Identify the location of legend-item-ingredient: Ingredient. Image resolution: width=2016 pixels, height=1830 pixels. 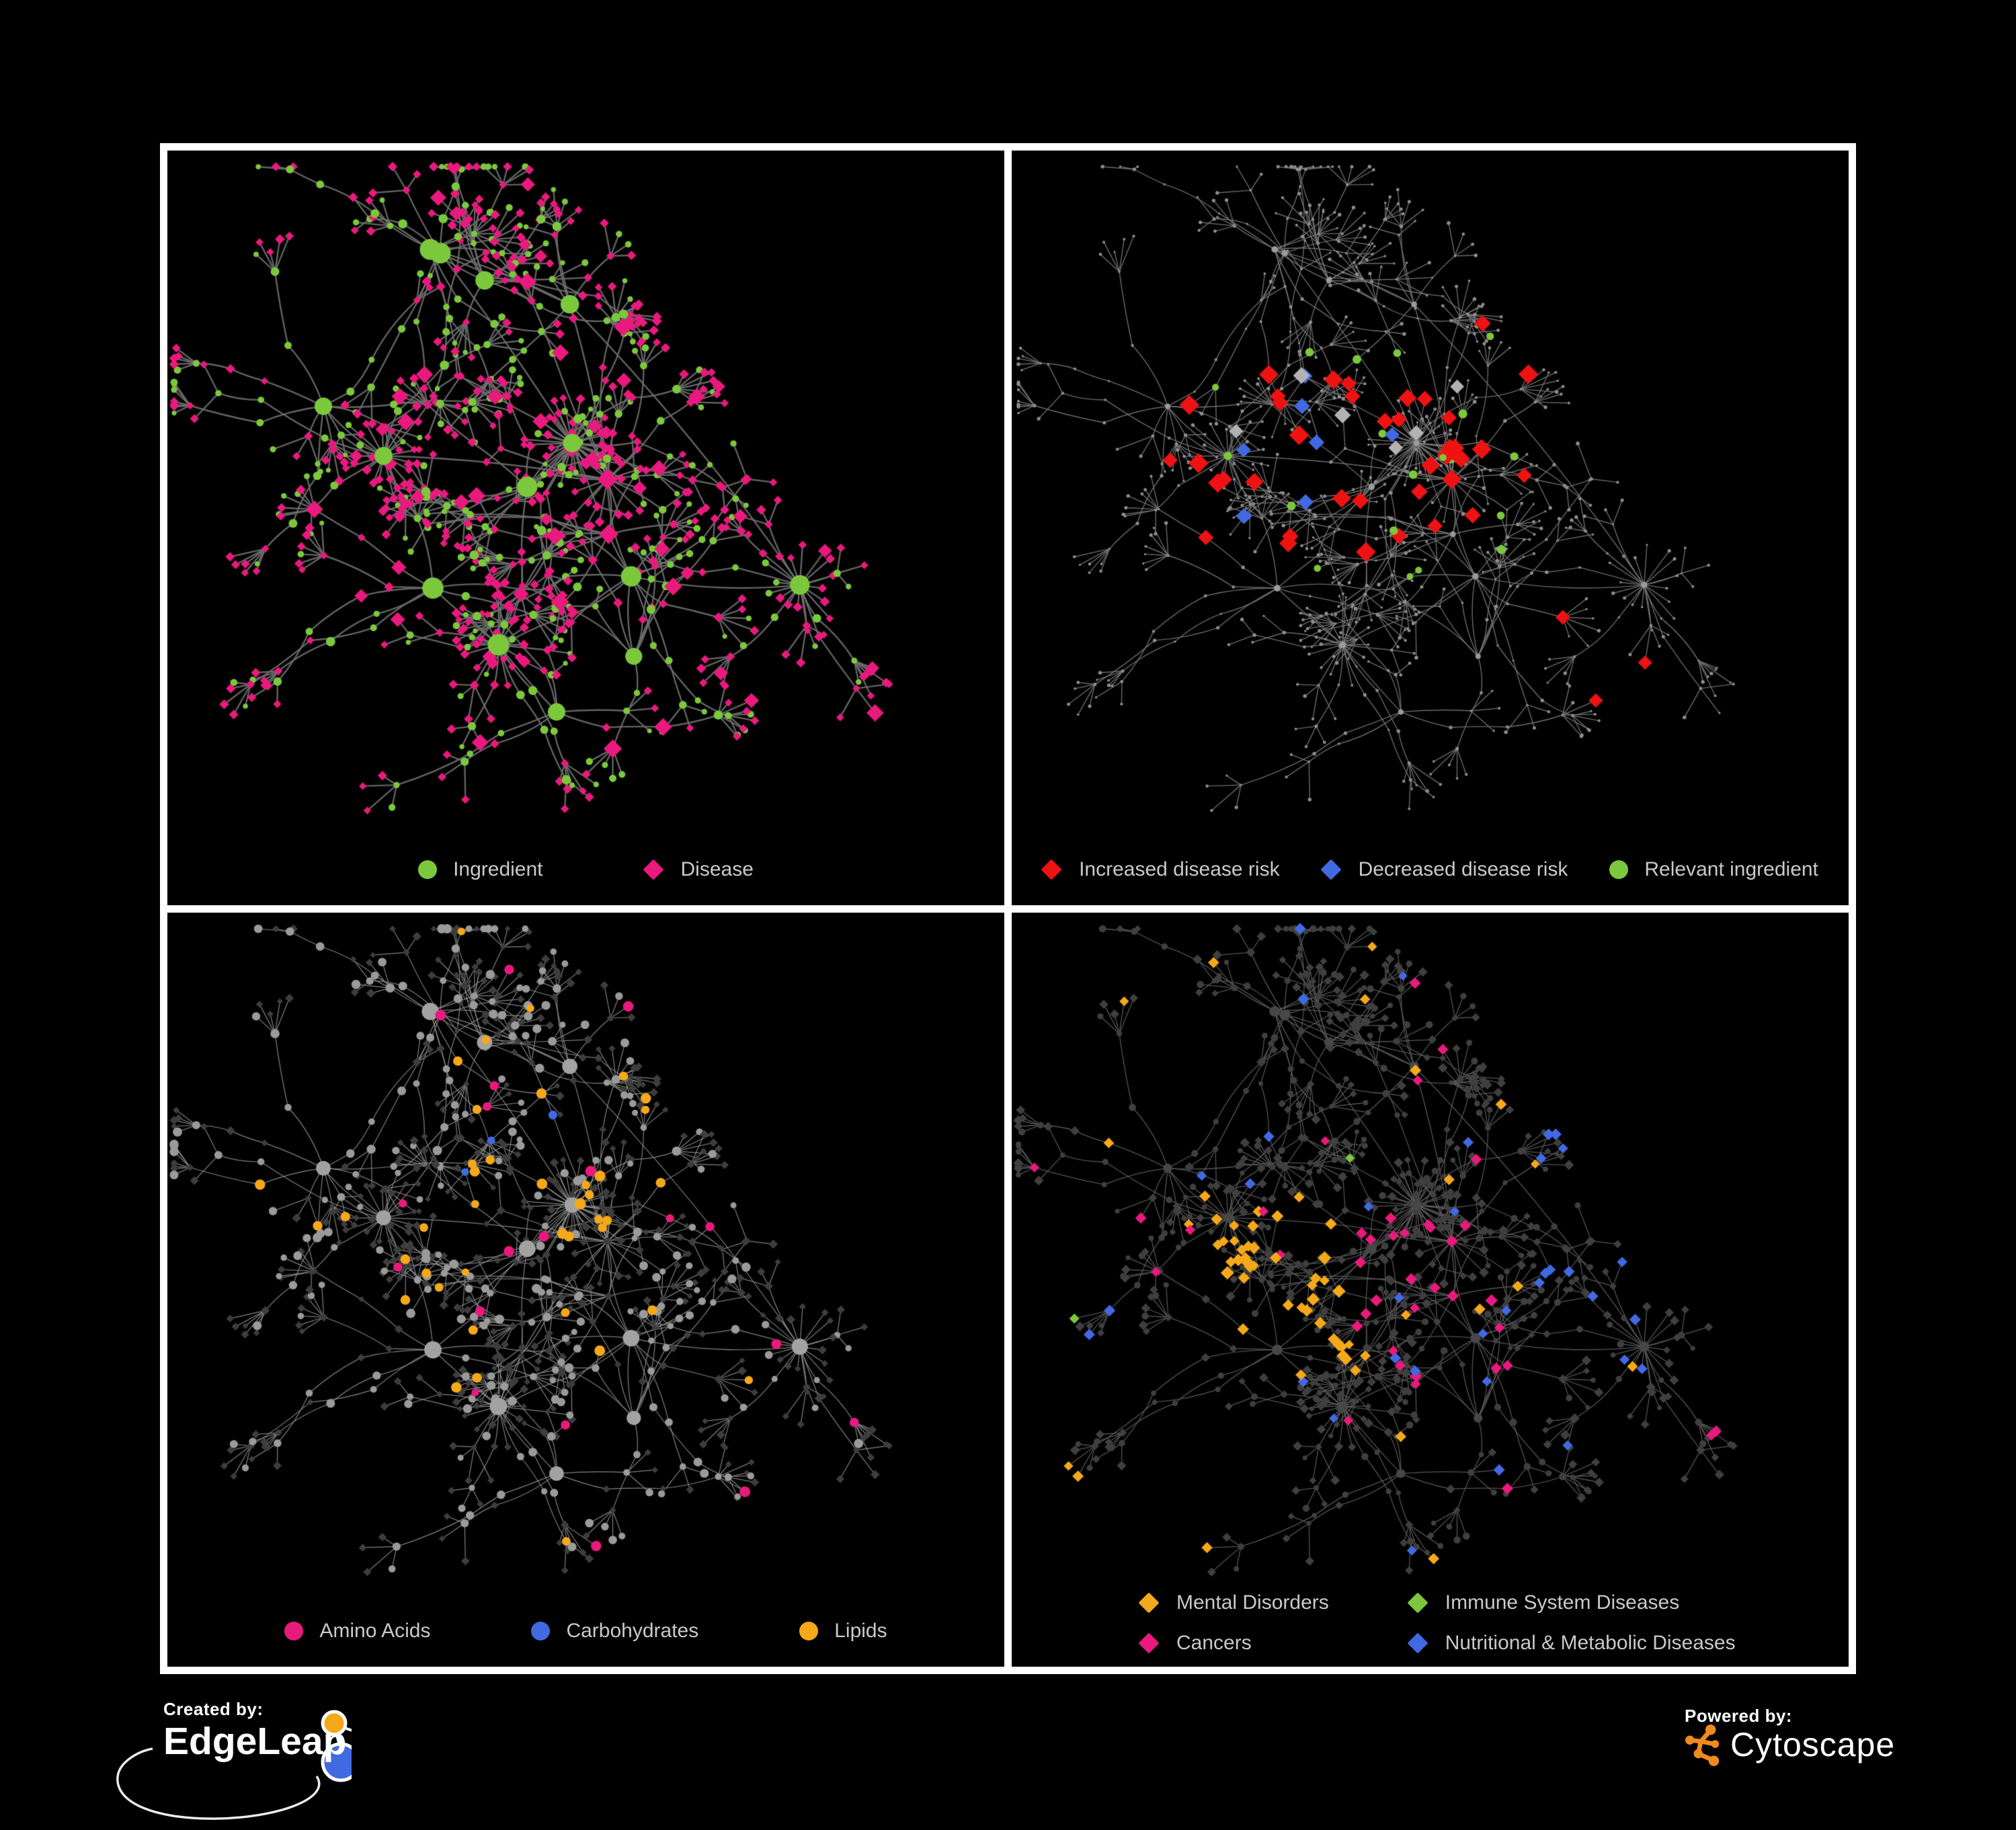
(480, 869).